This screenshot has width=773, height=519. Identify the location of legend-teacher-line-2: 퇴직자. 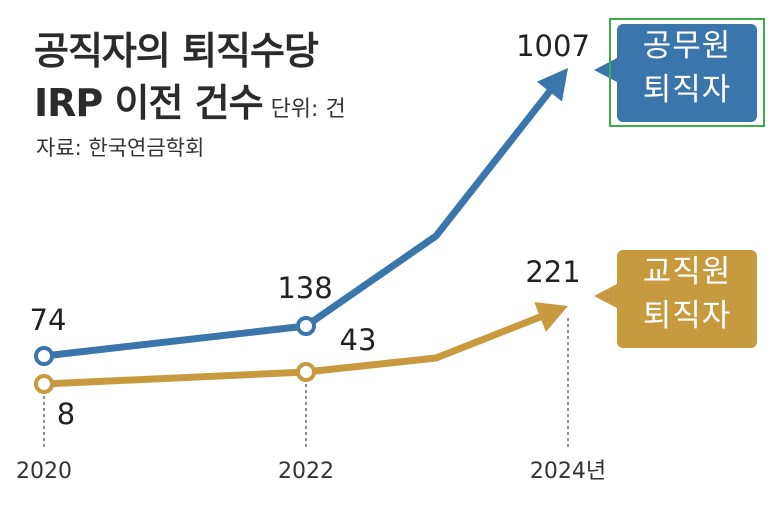
(687, 316).